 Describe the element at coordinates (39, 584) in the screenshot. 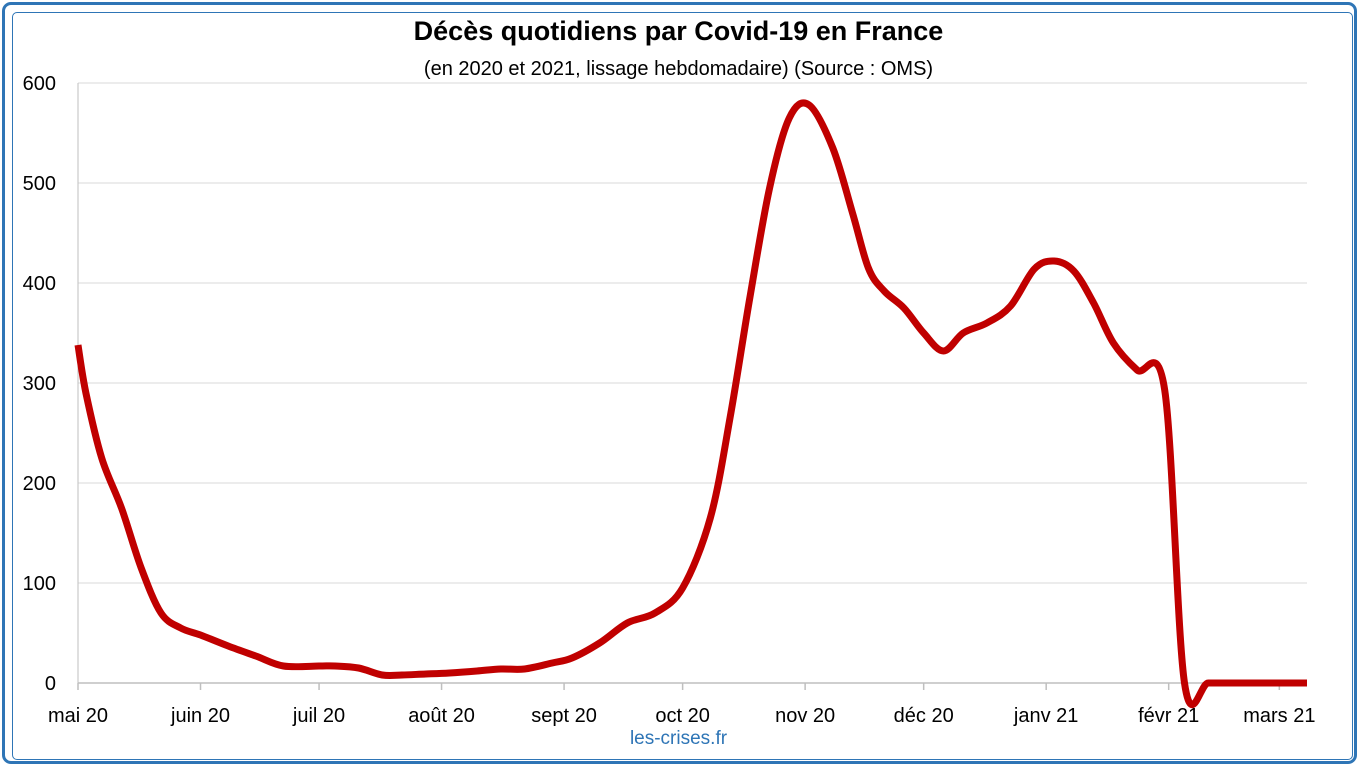

I see `y-tick-label: 100` at that location.